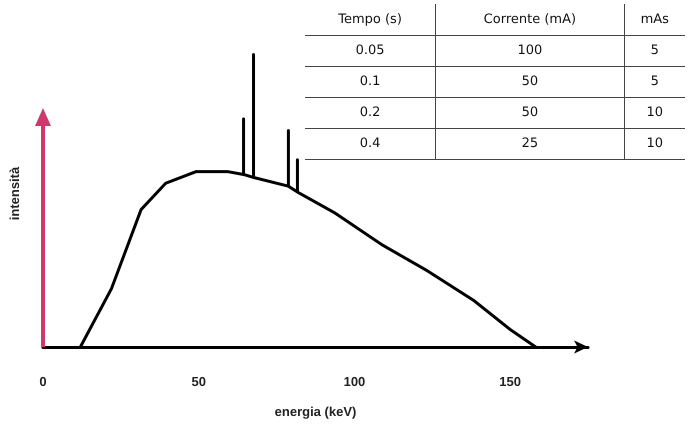  What do you see at coordinates (530, 19) in the screenshot?
I see `category-label: Corrente (mA)` at bounding box center [530, 19].